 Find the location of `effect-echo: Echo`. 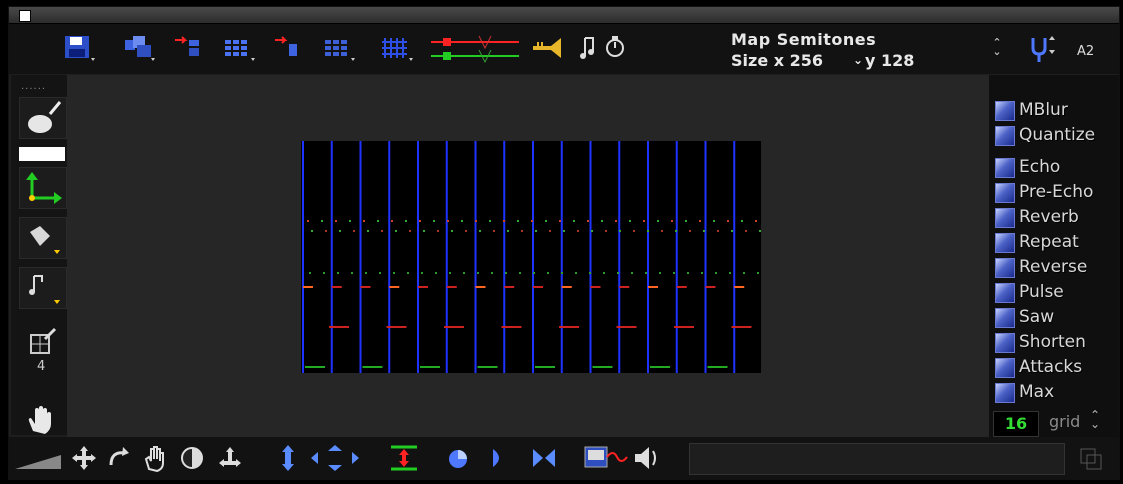

effect-echo: Echo is located at coordinates (1055, 168).